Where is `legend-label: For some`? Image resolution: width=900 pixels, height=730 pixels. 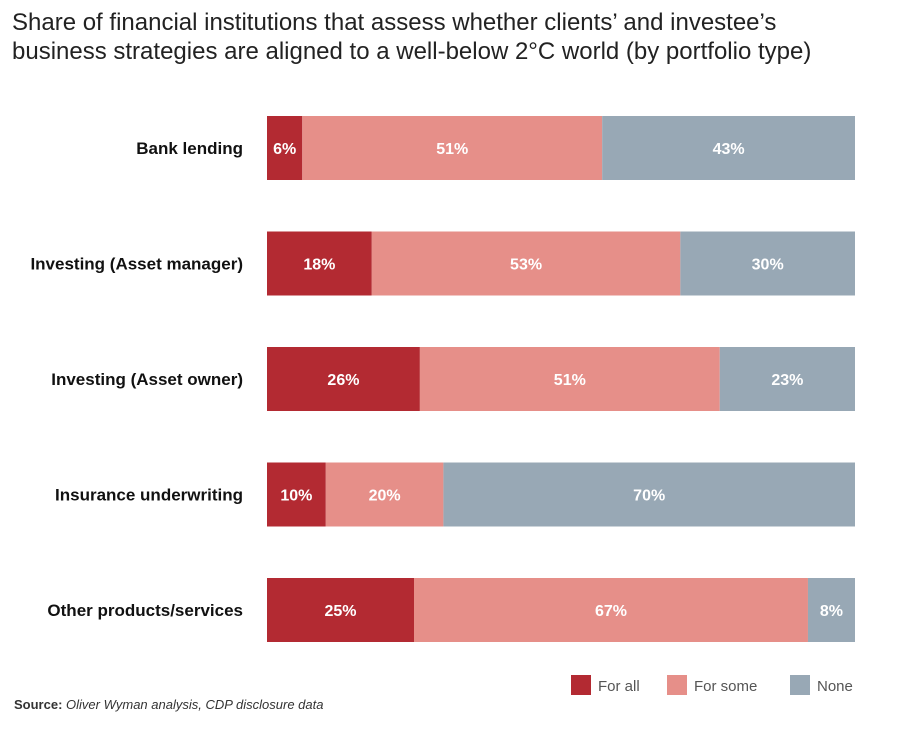 legend-label: For some is located at coordinates (725, 686).